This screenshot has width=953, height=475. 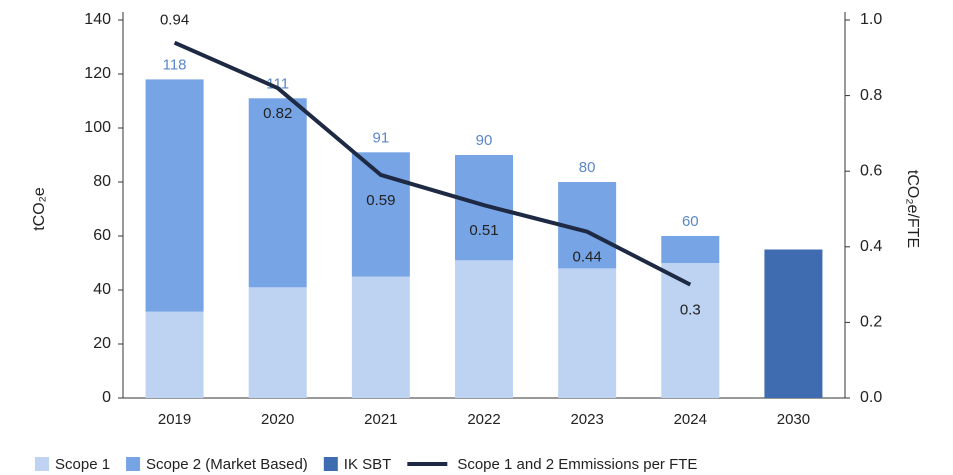 I want to click on legend-label: Scope 1, so click(x=82, y=464).